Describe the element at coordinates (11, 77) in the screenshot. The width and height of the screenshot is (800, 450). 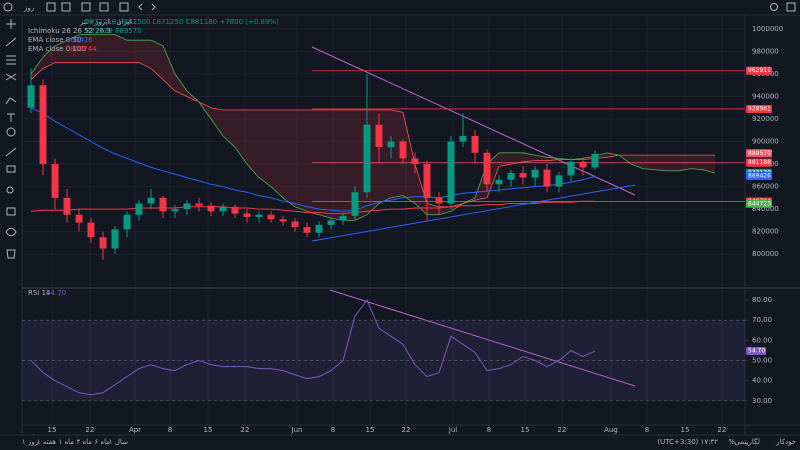
I see `pattern-tool` at that location.